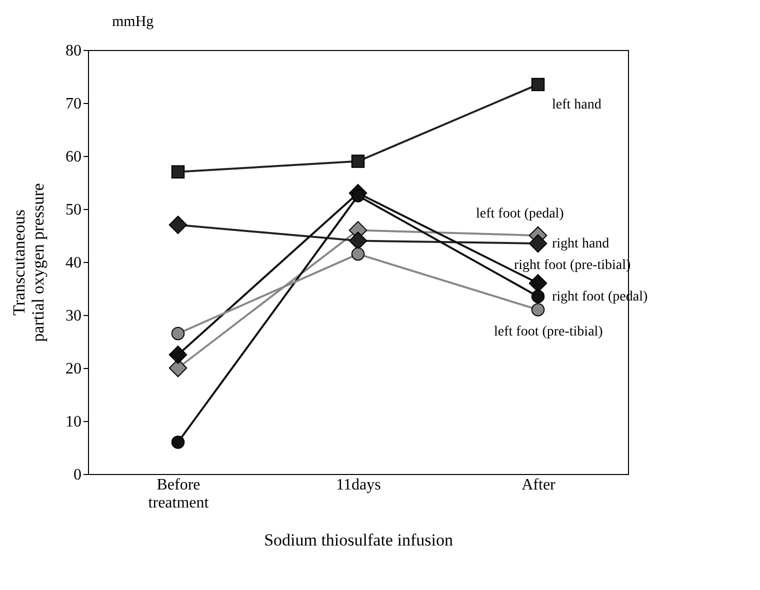  Describe the element at coordinates (74, 157) in the screenshot. I see `y-tick-label: 60` at that location.